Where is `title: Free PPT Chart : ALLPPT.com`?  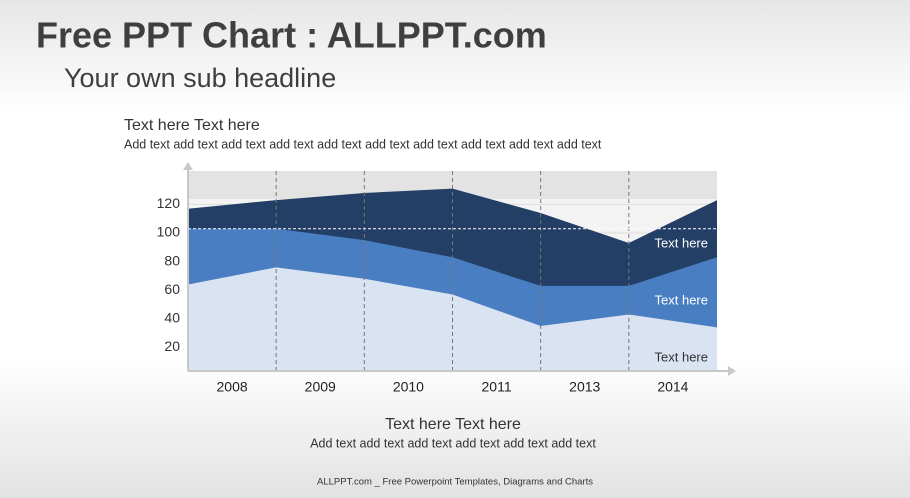 title: Free PPT Chart : ALLPPT.com is located at coordinates (291, 35).